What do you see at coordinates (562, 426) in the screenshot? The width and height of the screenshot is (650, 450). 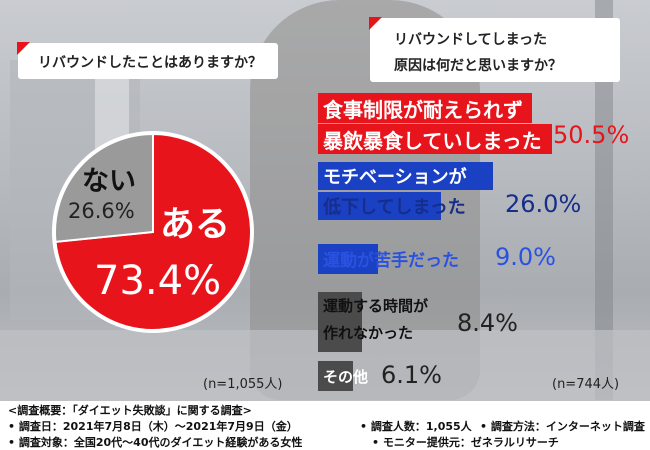 I see `footer-method: • 調査方法：インターネット調査` at bounding box center [562, 426].